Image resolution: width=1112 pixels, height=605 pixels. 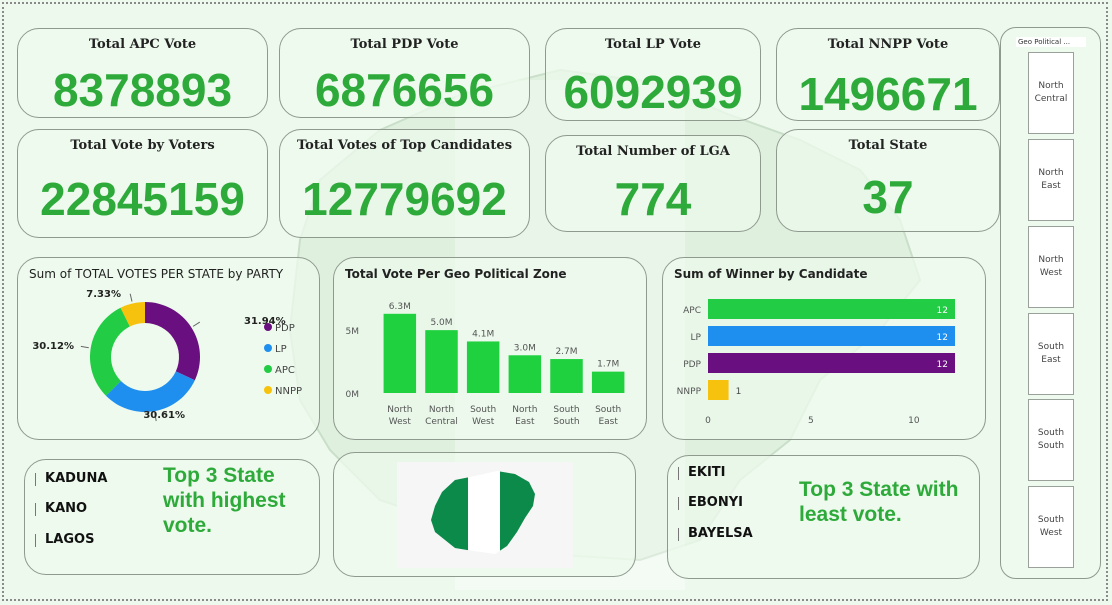 I want to click on least-states-note: Top 3 State with least vote., so click(x=879, y=502).